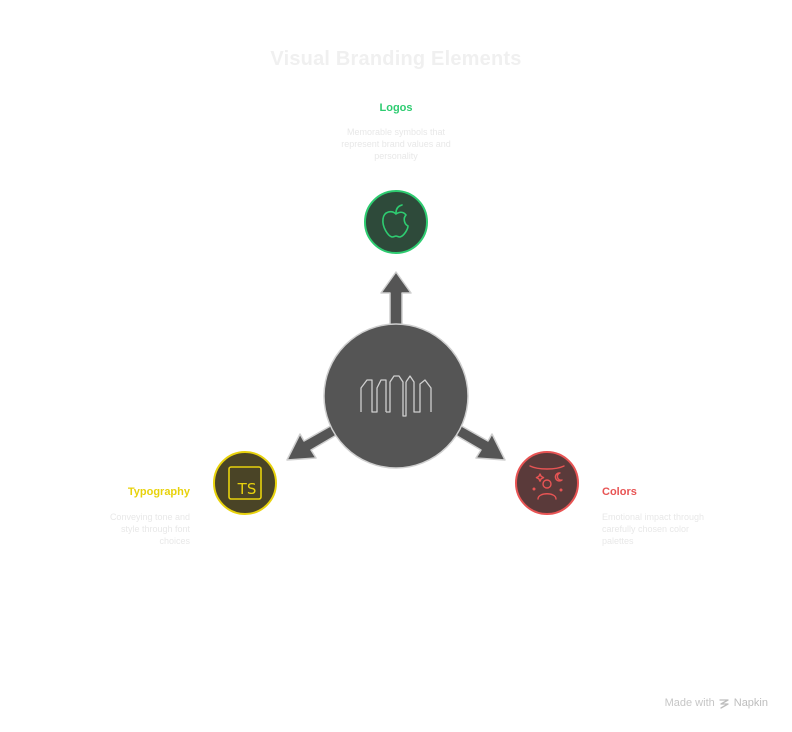 This screenshot has height=732, width=792. I want to click on logos-title: Logos, so click(396, 108).